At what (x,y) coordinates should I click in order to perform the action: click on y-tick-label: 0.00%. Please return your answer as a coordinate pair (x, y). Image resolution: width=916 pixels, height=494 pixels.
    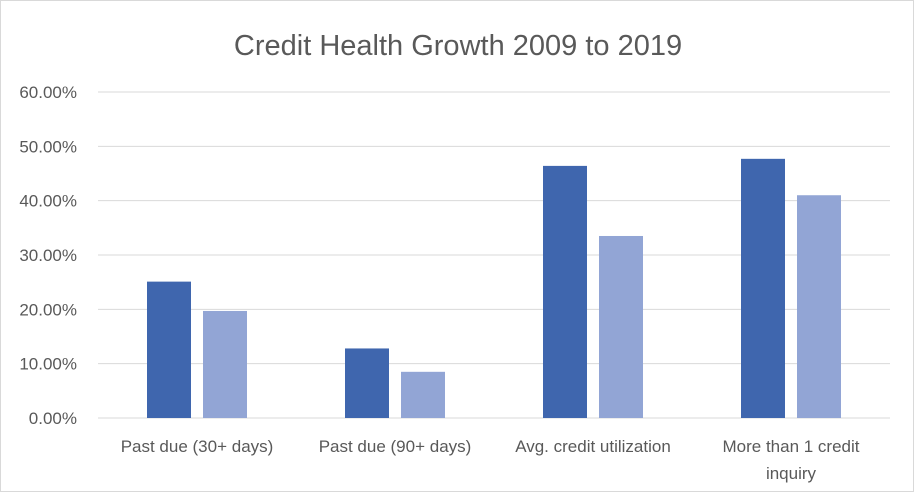
    Looking at the image, I should click on (53, 418).